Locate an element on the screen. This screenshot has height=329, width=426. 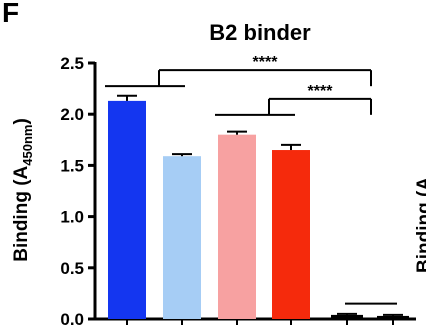
neighbor-panel-label: Binding (A is located at coordinates (420, 225).